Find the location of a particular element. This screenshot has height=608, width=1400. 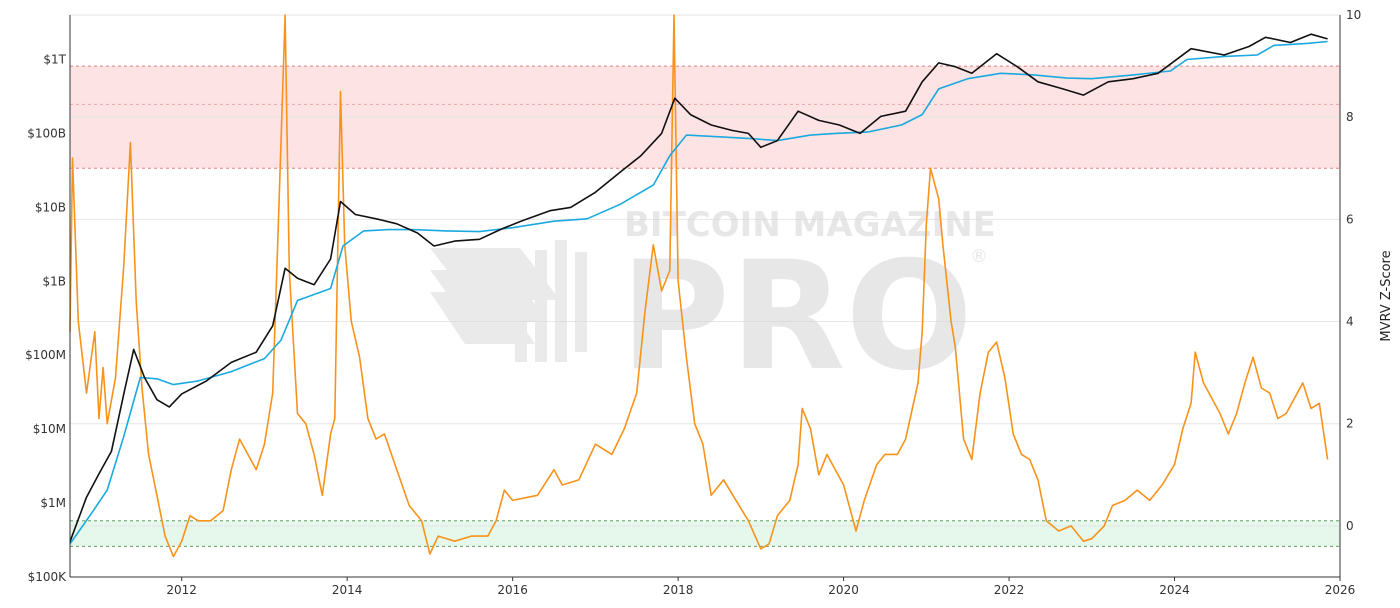

watermark-registered-mark: ® is located at coordinates (979, 256).